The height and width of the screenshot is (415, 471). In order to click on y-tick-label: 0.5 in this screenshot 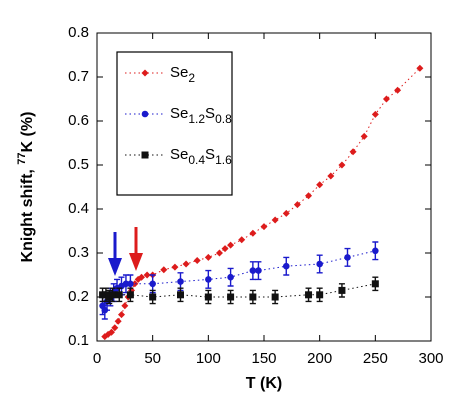, I will do `click(78, 164)`.